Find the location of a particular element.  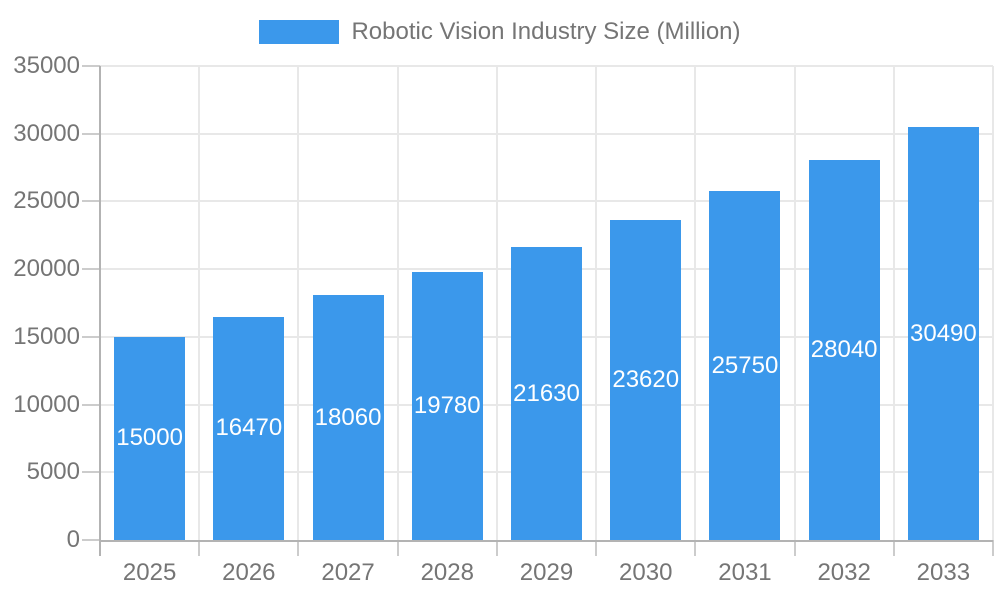

bar-value-label: 28040 is located at coordinates (844, 350).